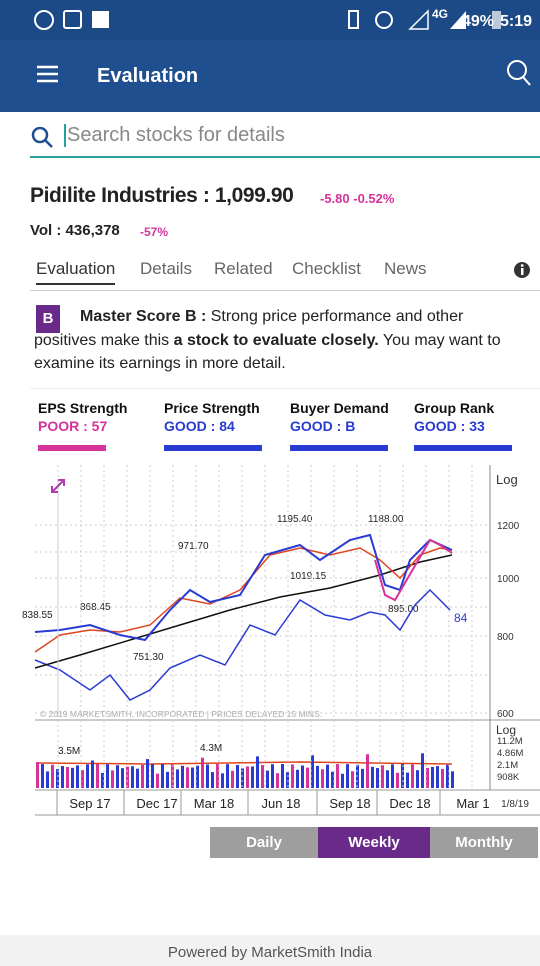 Image resolution: width=540 pixels, height=966 pixels. I want to click on title: Evaluation, so click(147, 76).